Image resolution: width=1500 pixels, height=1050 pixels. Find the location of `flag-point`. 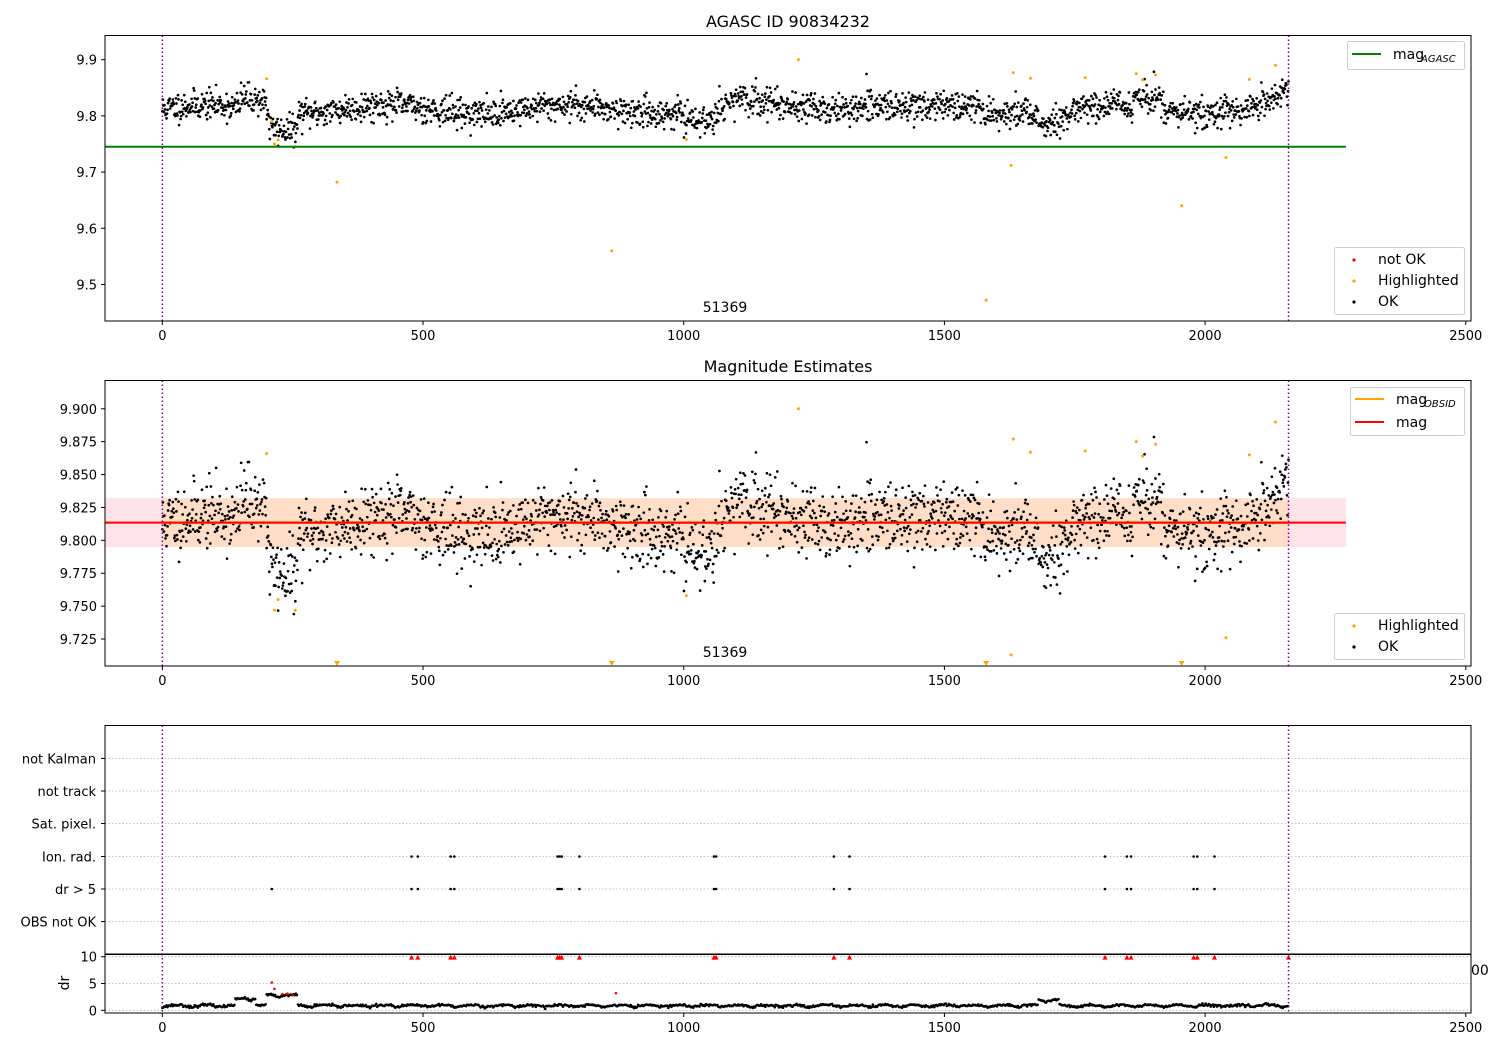

flag-point is located at coordinates (1127, 889).